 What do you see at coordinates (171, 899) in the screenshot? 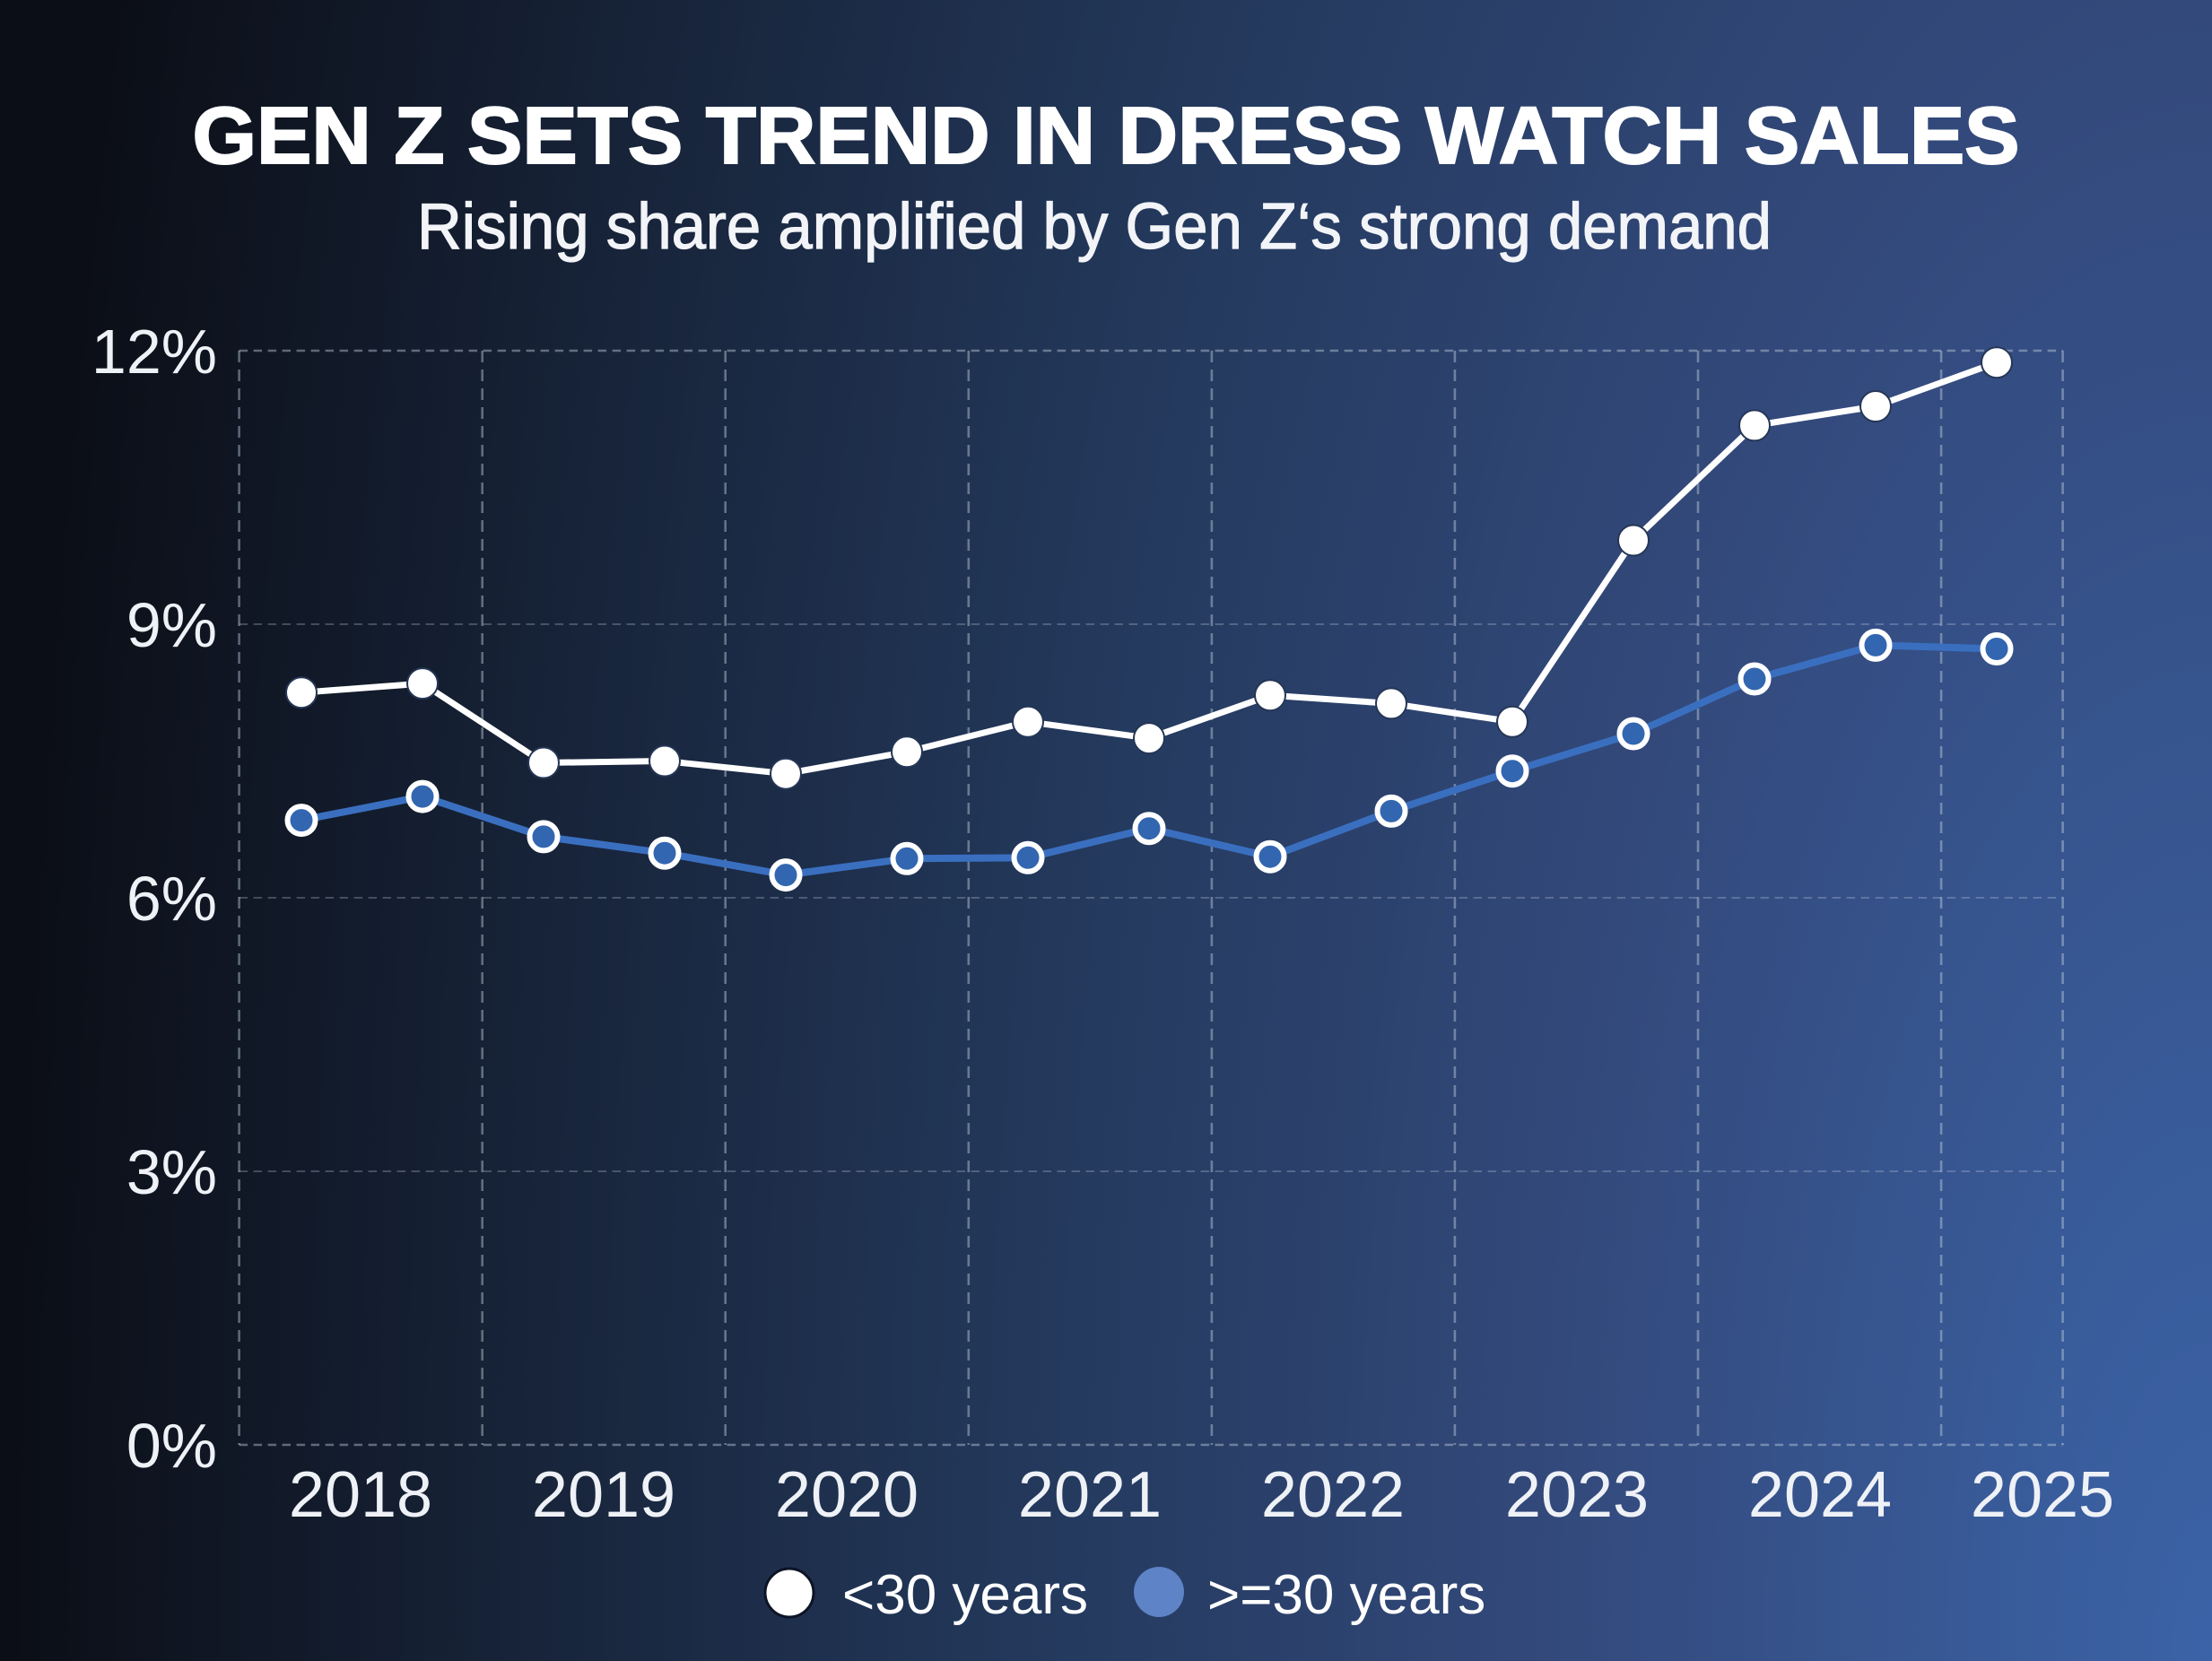
I see `svg-text: 6%` at bounding box center [171, 899].